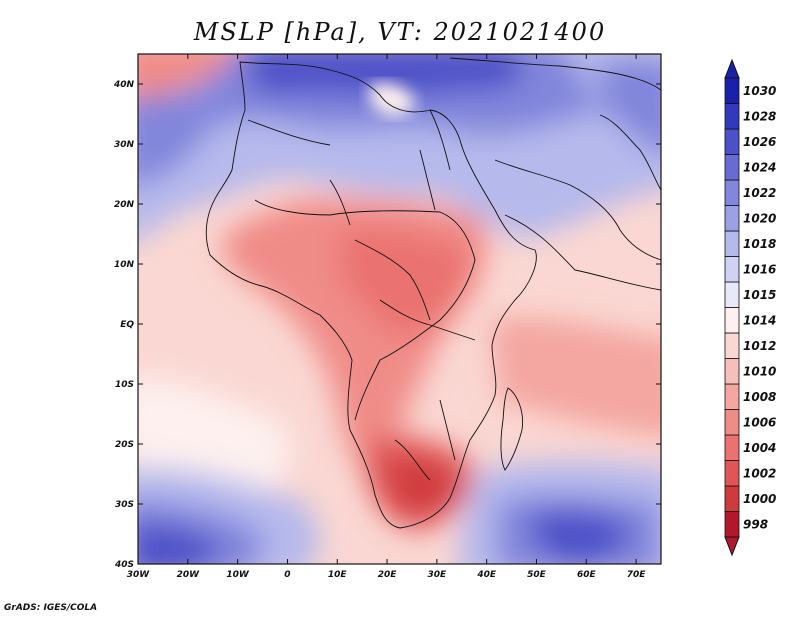  Describe the element at coordinates (759, 422) in the screenshot. I see `colorbar-label-1006: 1006` at that location.